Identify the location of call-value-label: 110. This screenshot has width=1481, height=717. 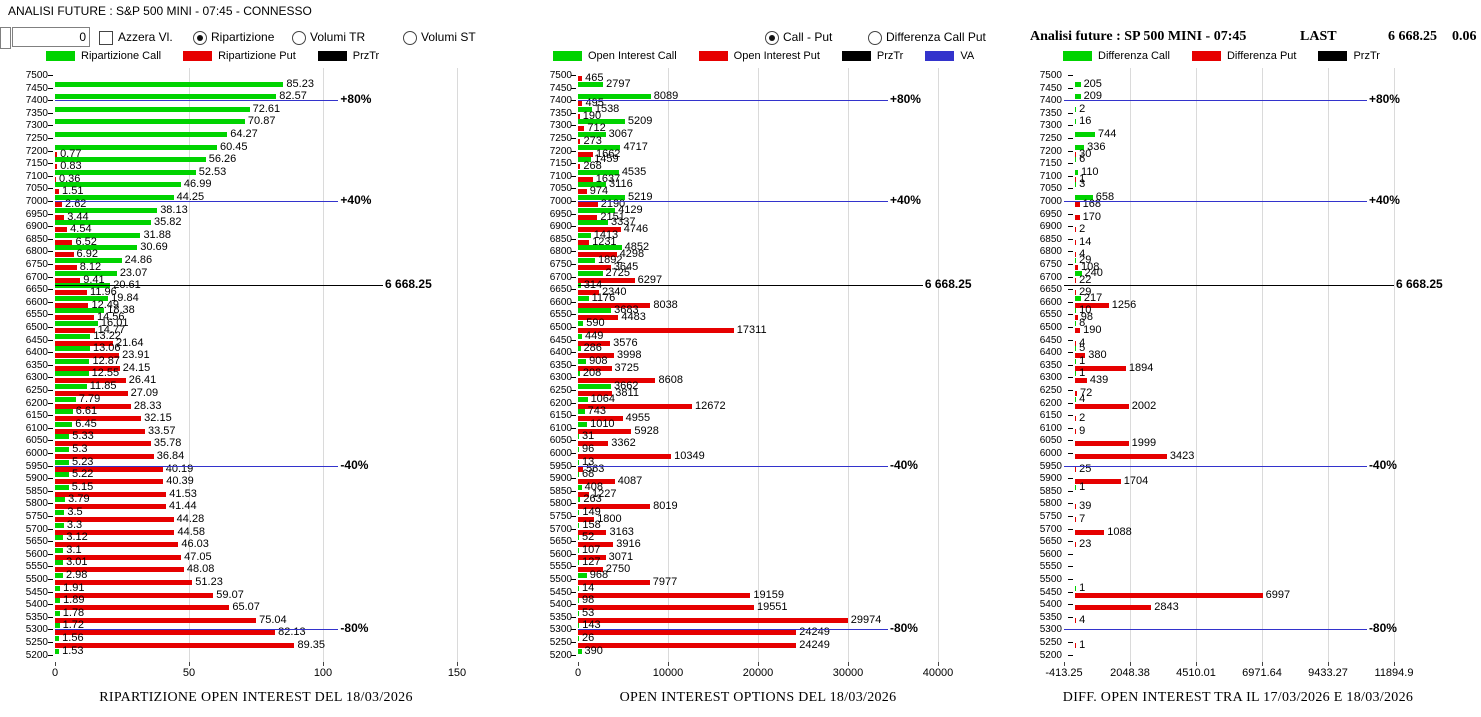
(1090, 171).